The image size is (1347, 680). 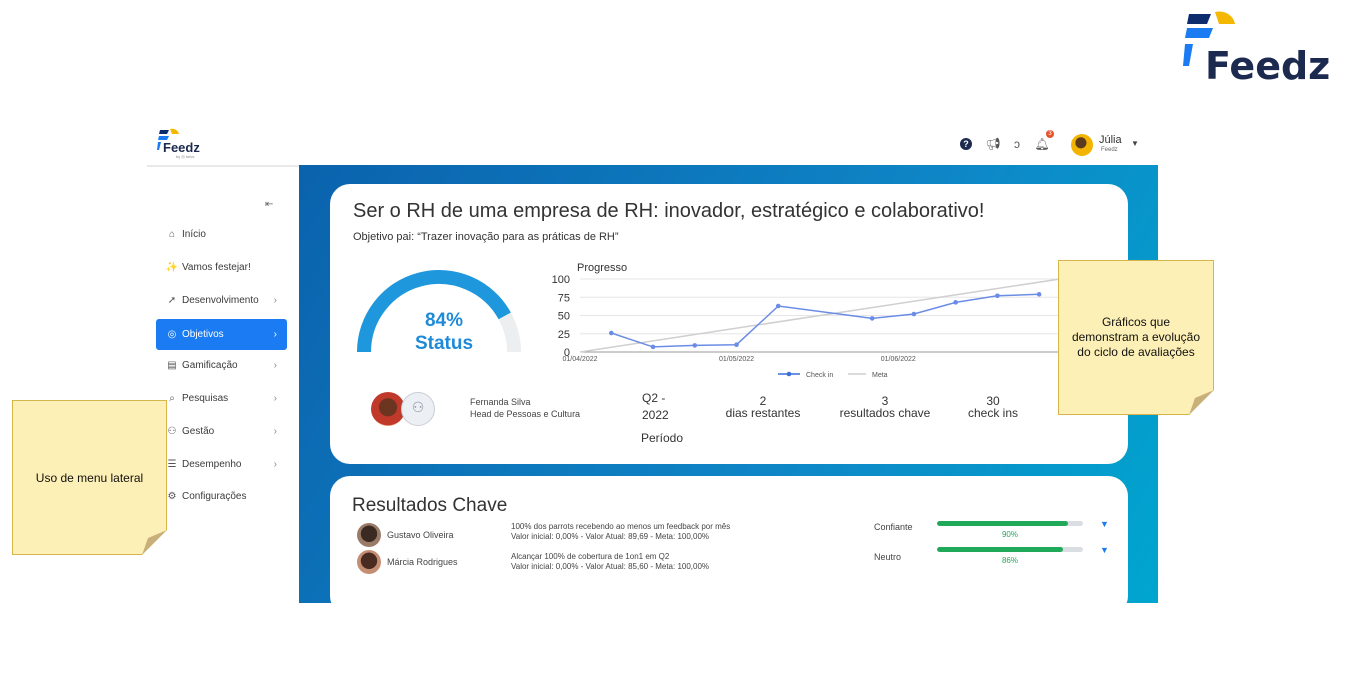 What do you see at coordinates (654, 398) in the screenshot?
I see `period-value-line1: Q2 -` at bounding box center [654, 398].